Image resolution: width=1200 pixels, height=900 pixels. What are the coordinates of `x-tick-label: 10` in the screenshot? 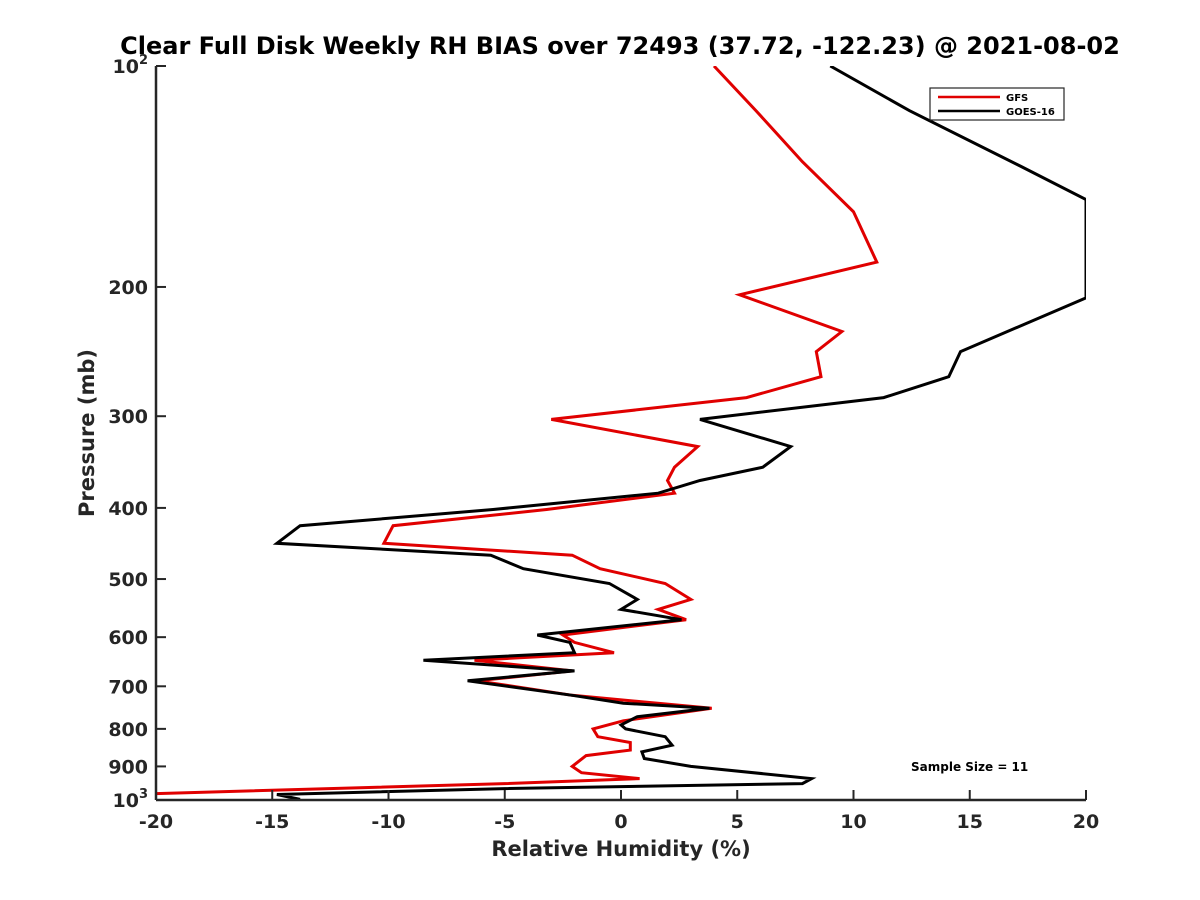 It's located at (853, 822).